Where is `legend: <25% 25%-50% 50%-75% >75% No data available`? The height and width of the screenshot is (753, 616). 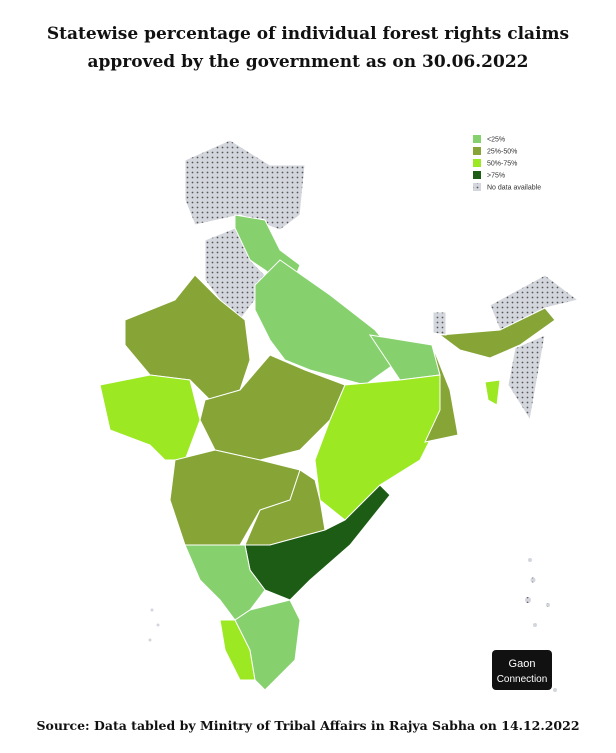 legend: <25% 25%-50% 50%-75% >75% No data available is located at coordinates (507, 163).